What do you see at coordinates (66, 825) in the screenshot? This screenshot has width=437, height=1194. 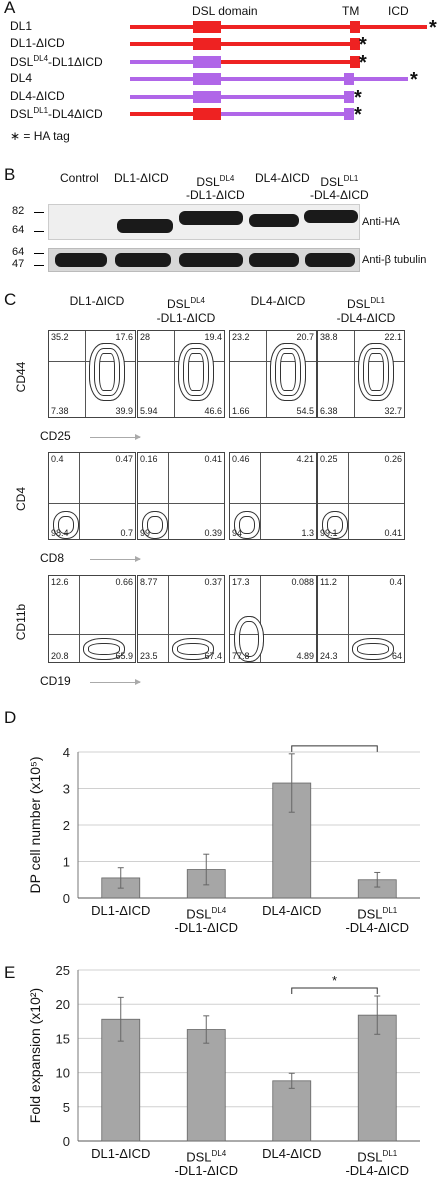 I see `y-tick-label: 2` at bounding box center [66, 825].